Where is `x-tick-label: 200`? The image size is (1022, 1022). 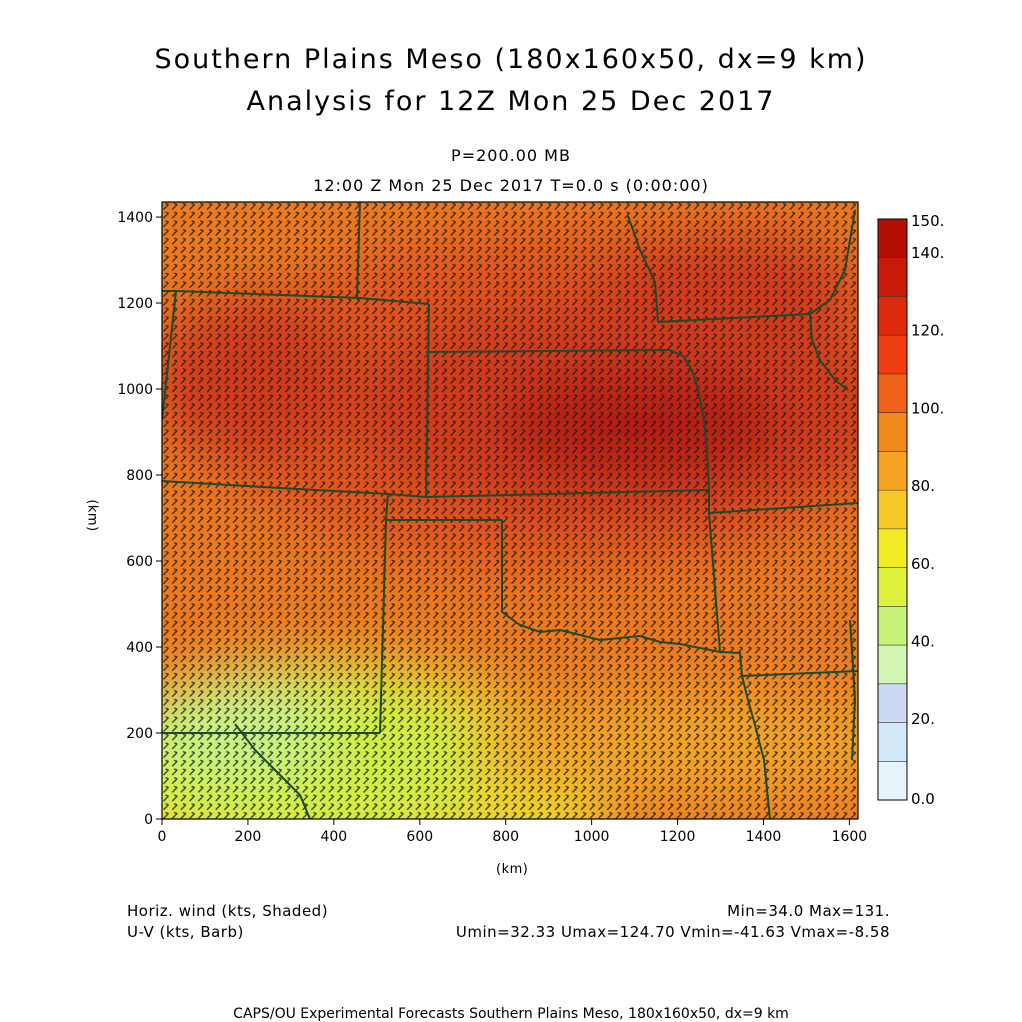 x-tick-label: 200 is located at coordinates (248, 837).